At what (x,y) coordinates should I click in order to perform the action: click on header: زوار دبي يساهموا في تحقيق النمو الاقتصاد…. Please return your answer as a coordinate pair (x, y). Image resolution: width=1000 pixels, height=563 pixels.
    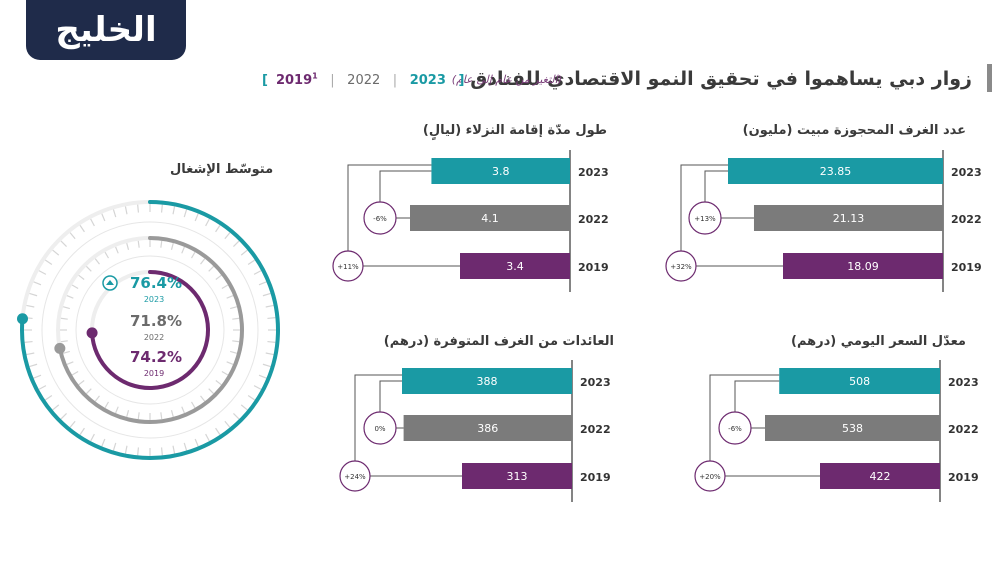
    Looking at the image, I should click on (499, 80).